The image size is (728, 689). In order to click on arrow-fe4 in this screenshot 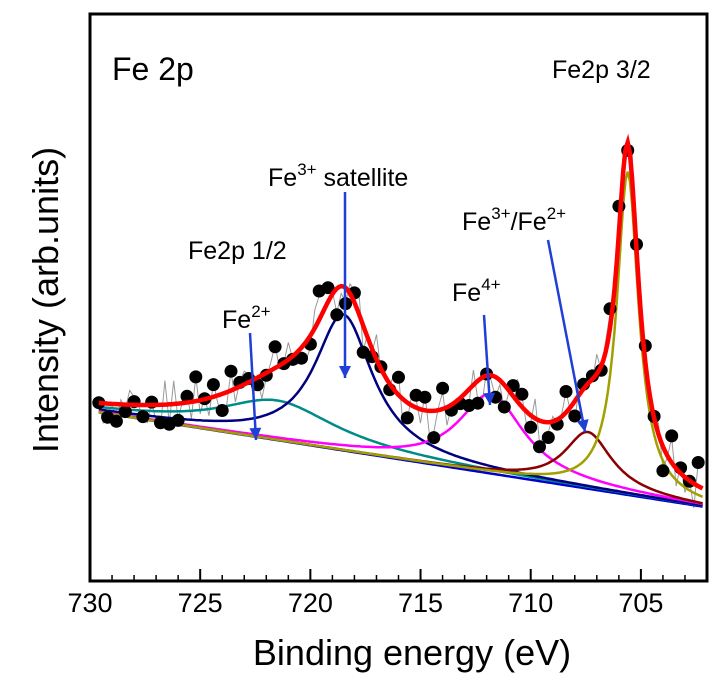, I will do `click(487, 360)`.